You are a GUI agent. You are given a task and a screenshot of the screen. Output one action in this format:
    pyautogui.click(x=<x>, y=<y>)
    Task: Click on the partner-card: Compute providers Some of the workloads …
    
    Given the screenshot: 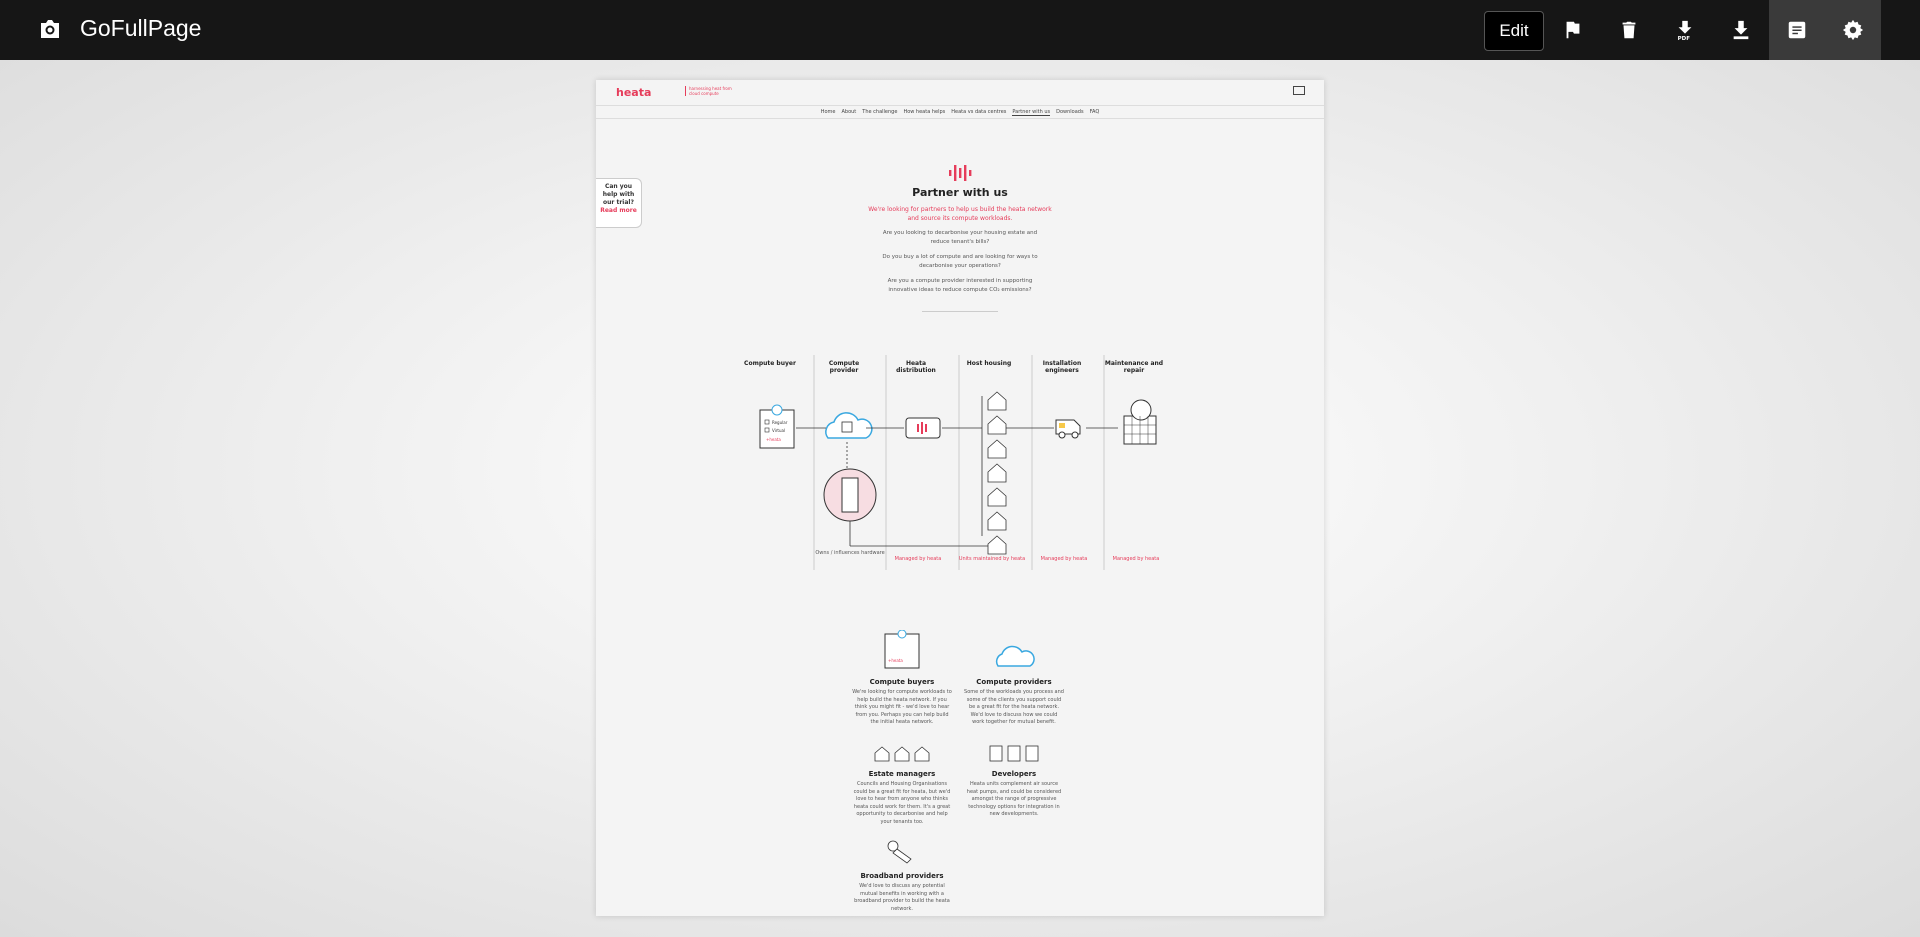 What is the action you would take?
    pyautogui.click(x=1014, y=684)
    